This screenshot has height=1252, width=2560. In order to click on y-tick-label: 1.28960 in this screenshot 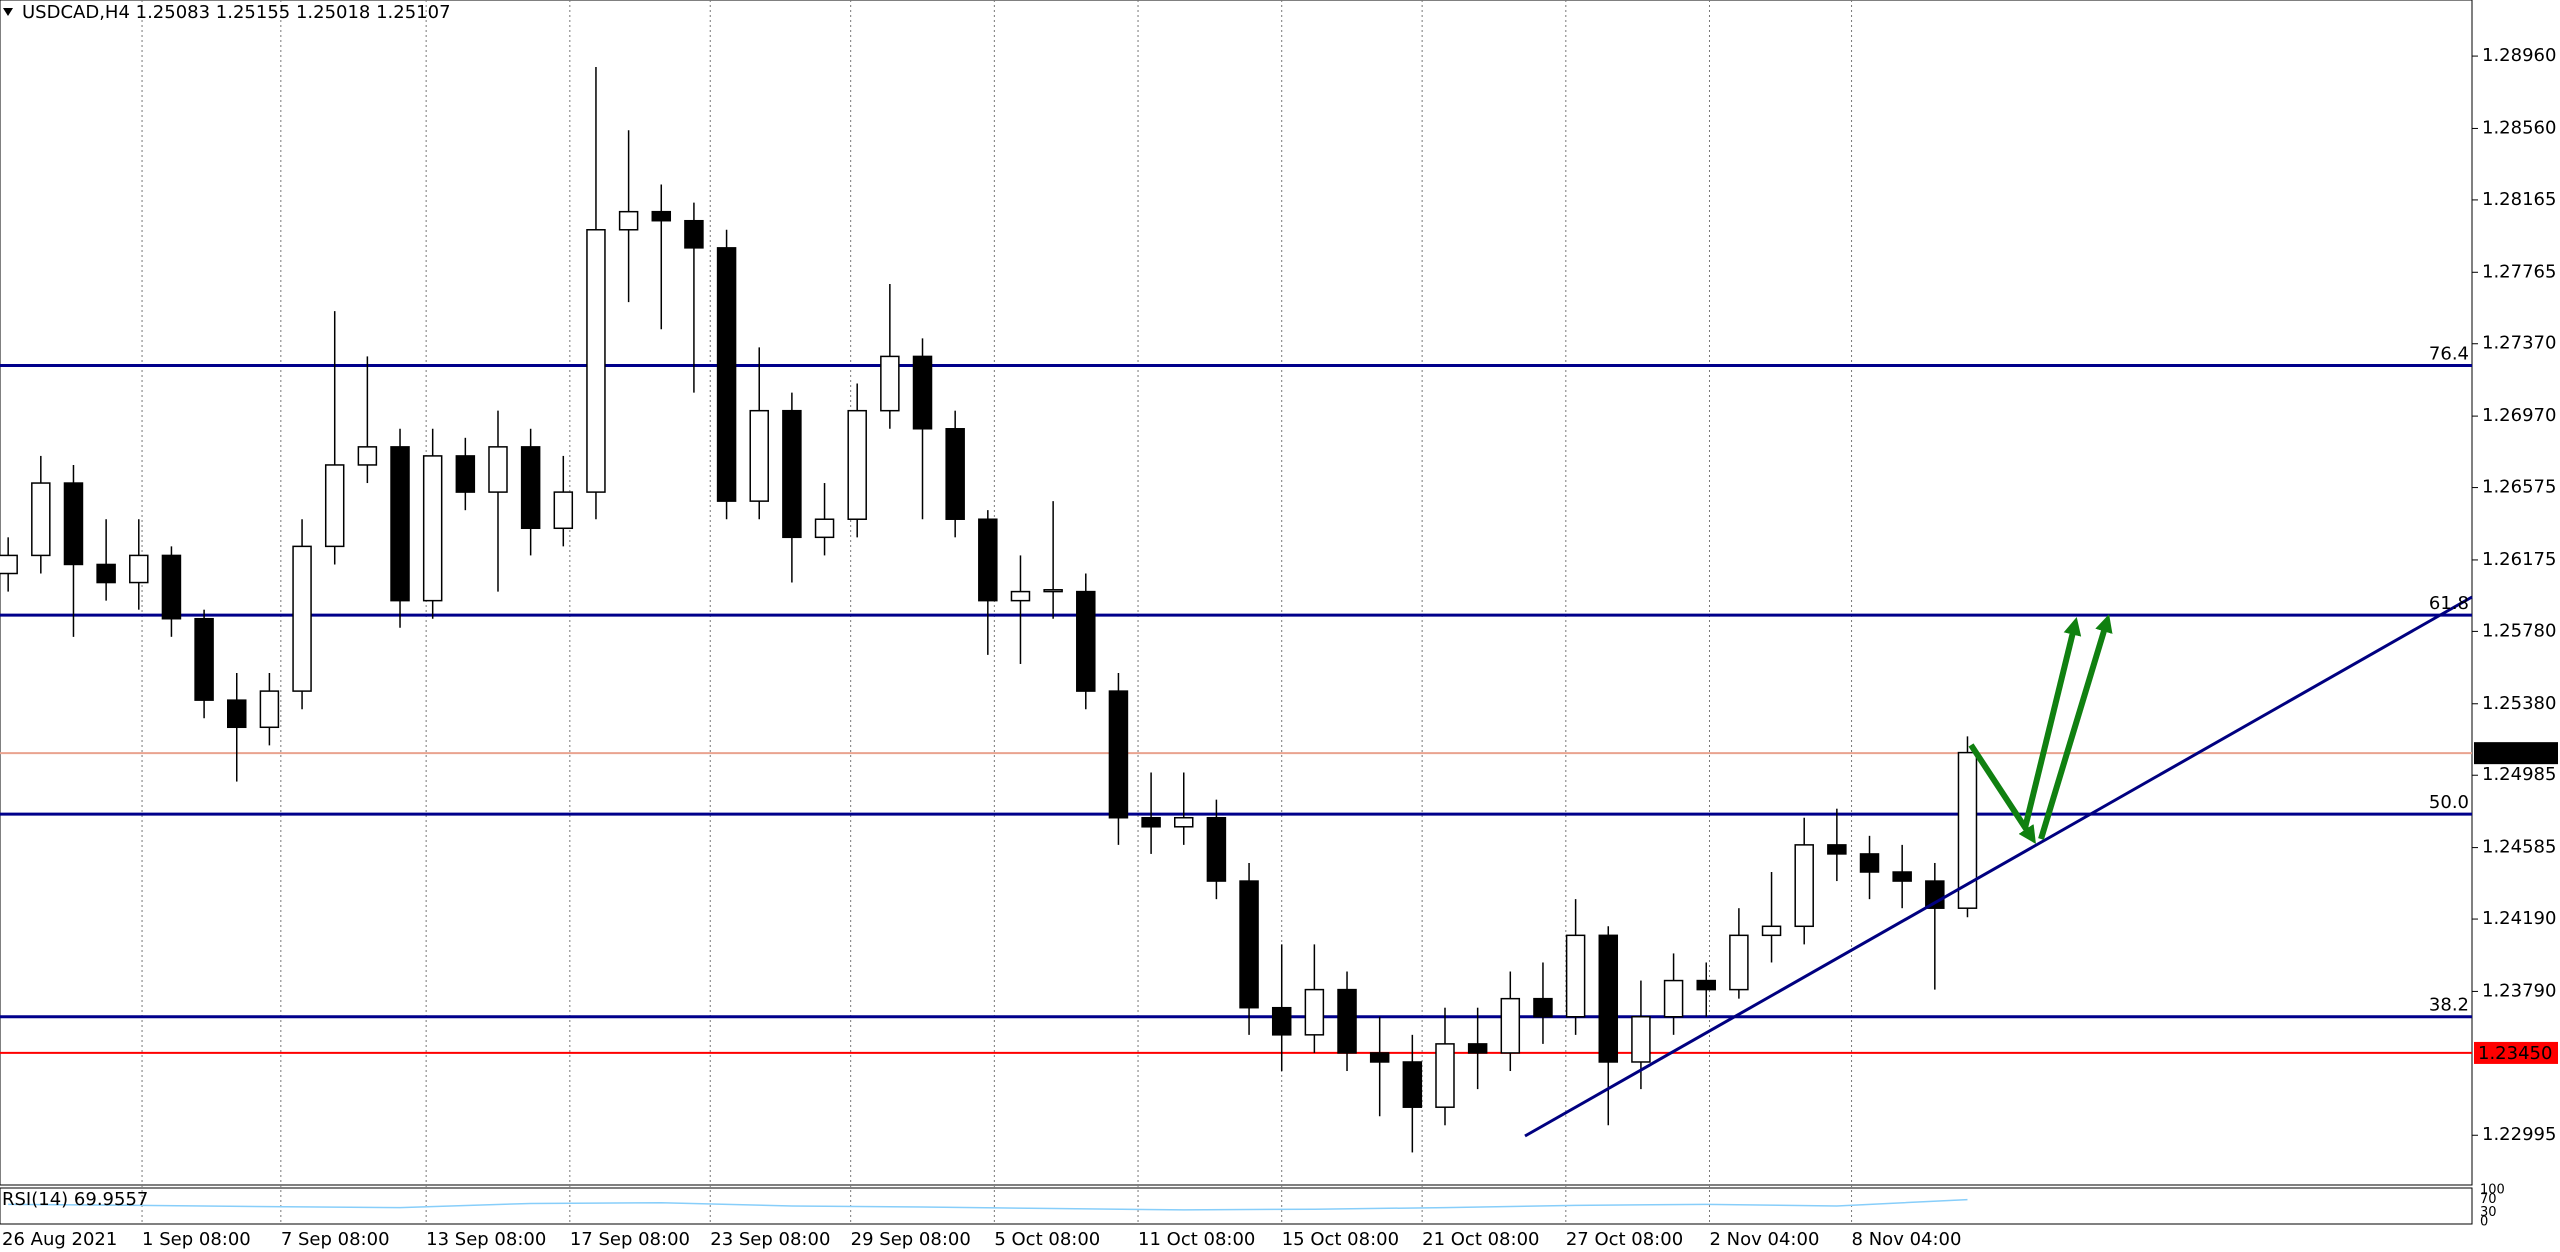, I will do `click(2519, 55)`.